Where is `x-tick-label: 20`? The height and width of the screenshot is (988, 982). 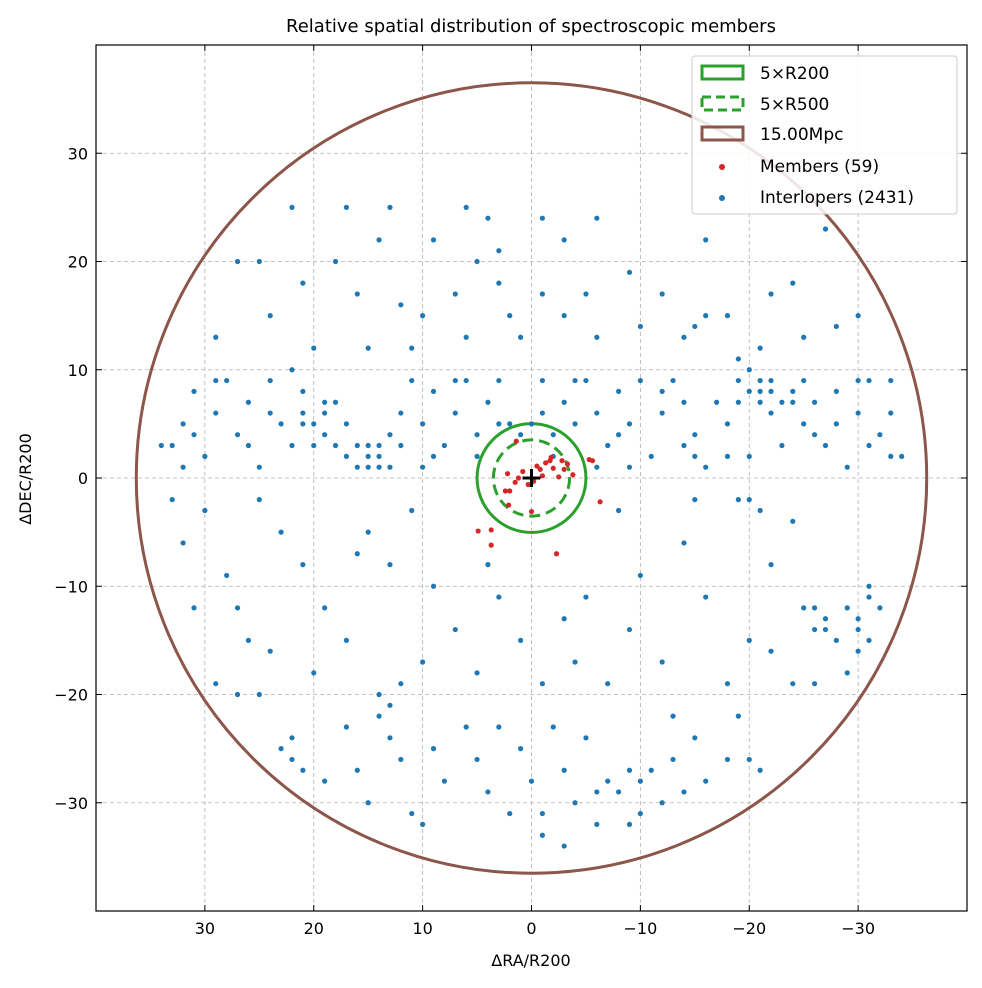
x-tick-label: 20 is located at coordinates (314, 928).